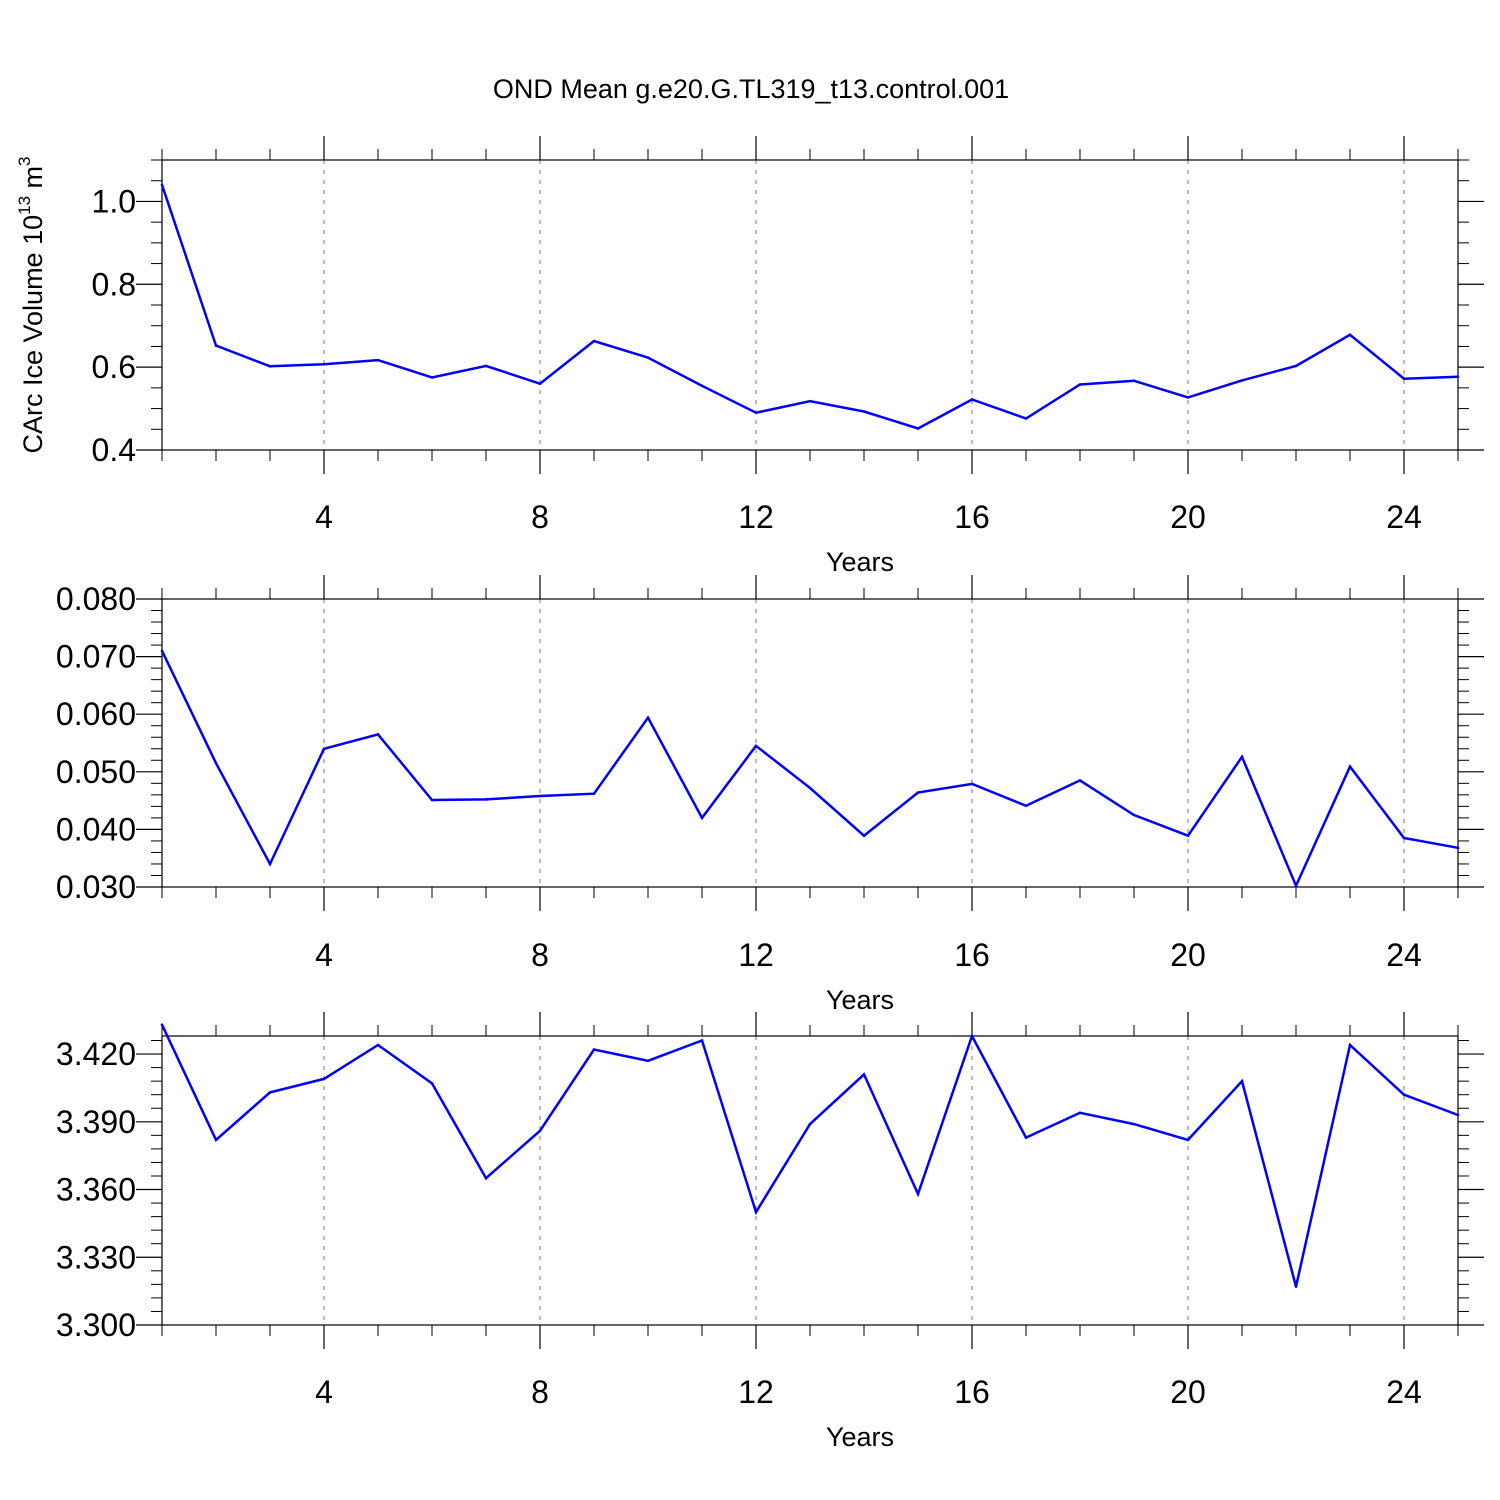  Describe the element at coordinates (114, 450) in the screenshot. I see `y-tick-label: 0.4` at that location.